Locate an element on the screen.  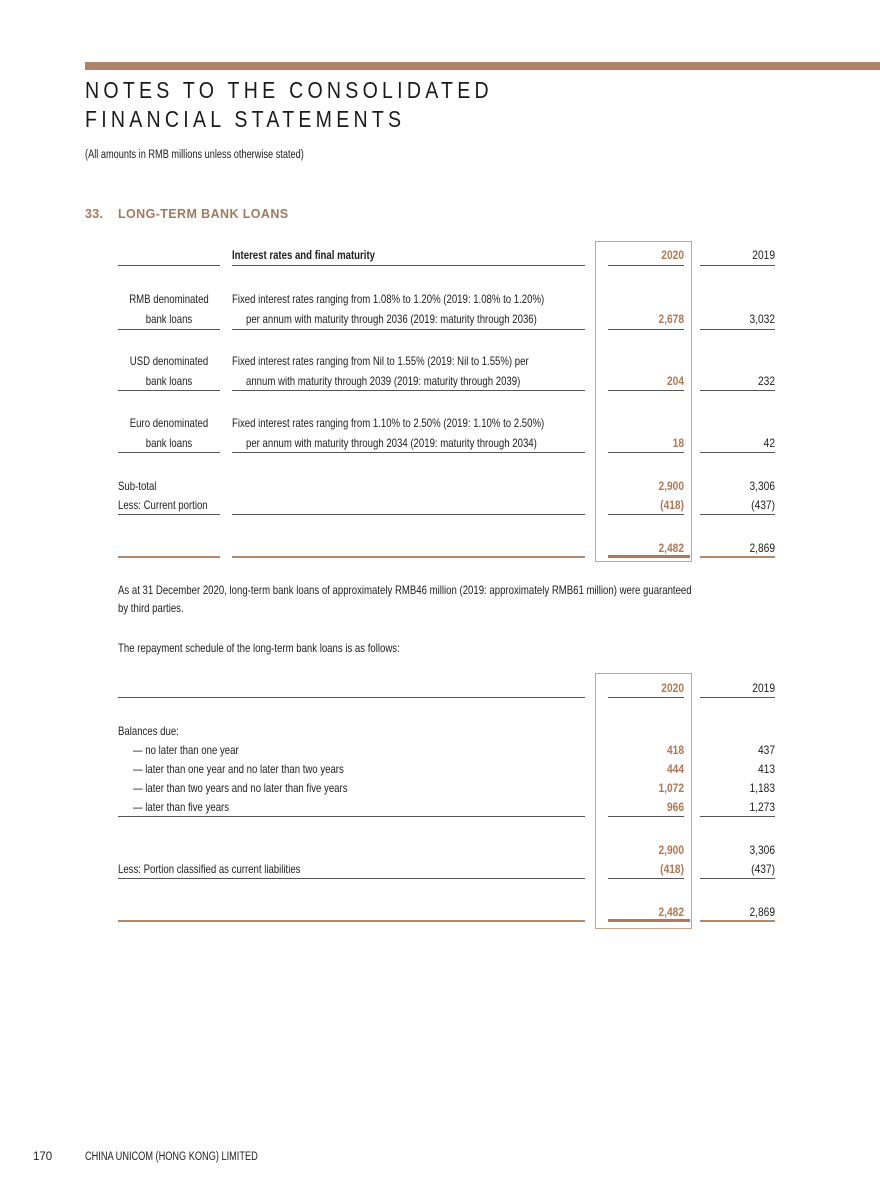
row-value-2020: 204 is located at coordinates (675, 381).